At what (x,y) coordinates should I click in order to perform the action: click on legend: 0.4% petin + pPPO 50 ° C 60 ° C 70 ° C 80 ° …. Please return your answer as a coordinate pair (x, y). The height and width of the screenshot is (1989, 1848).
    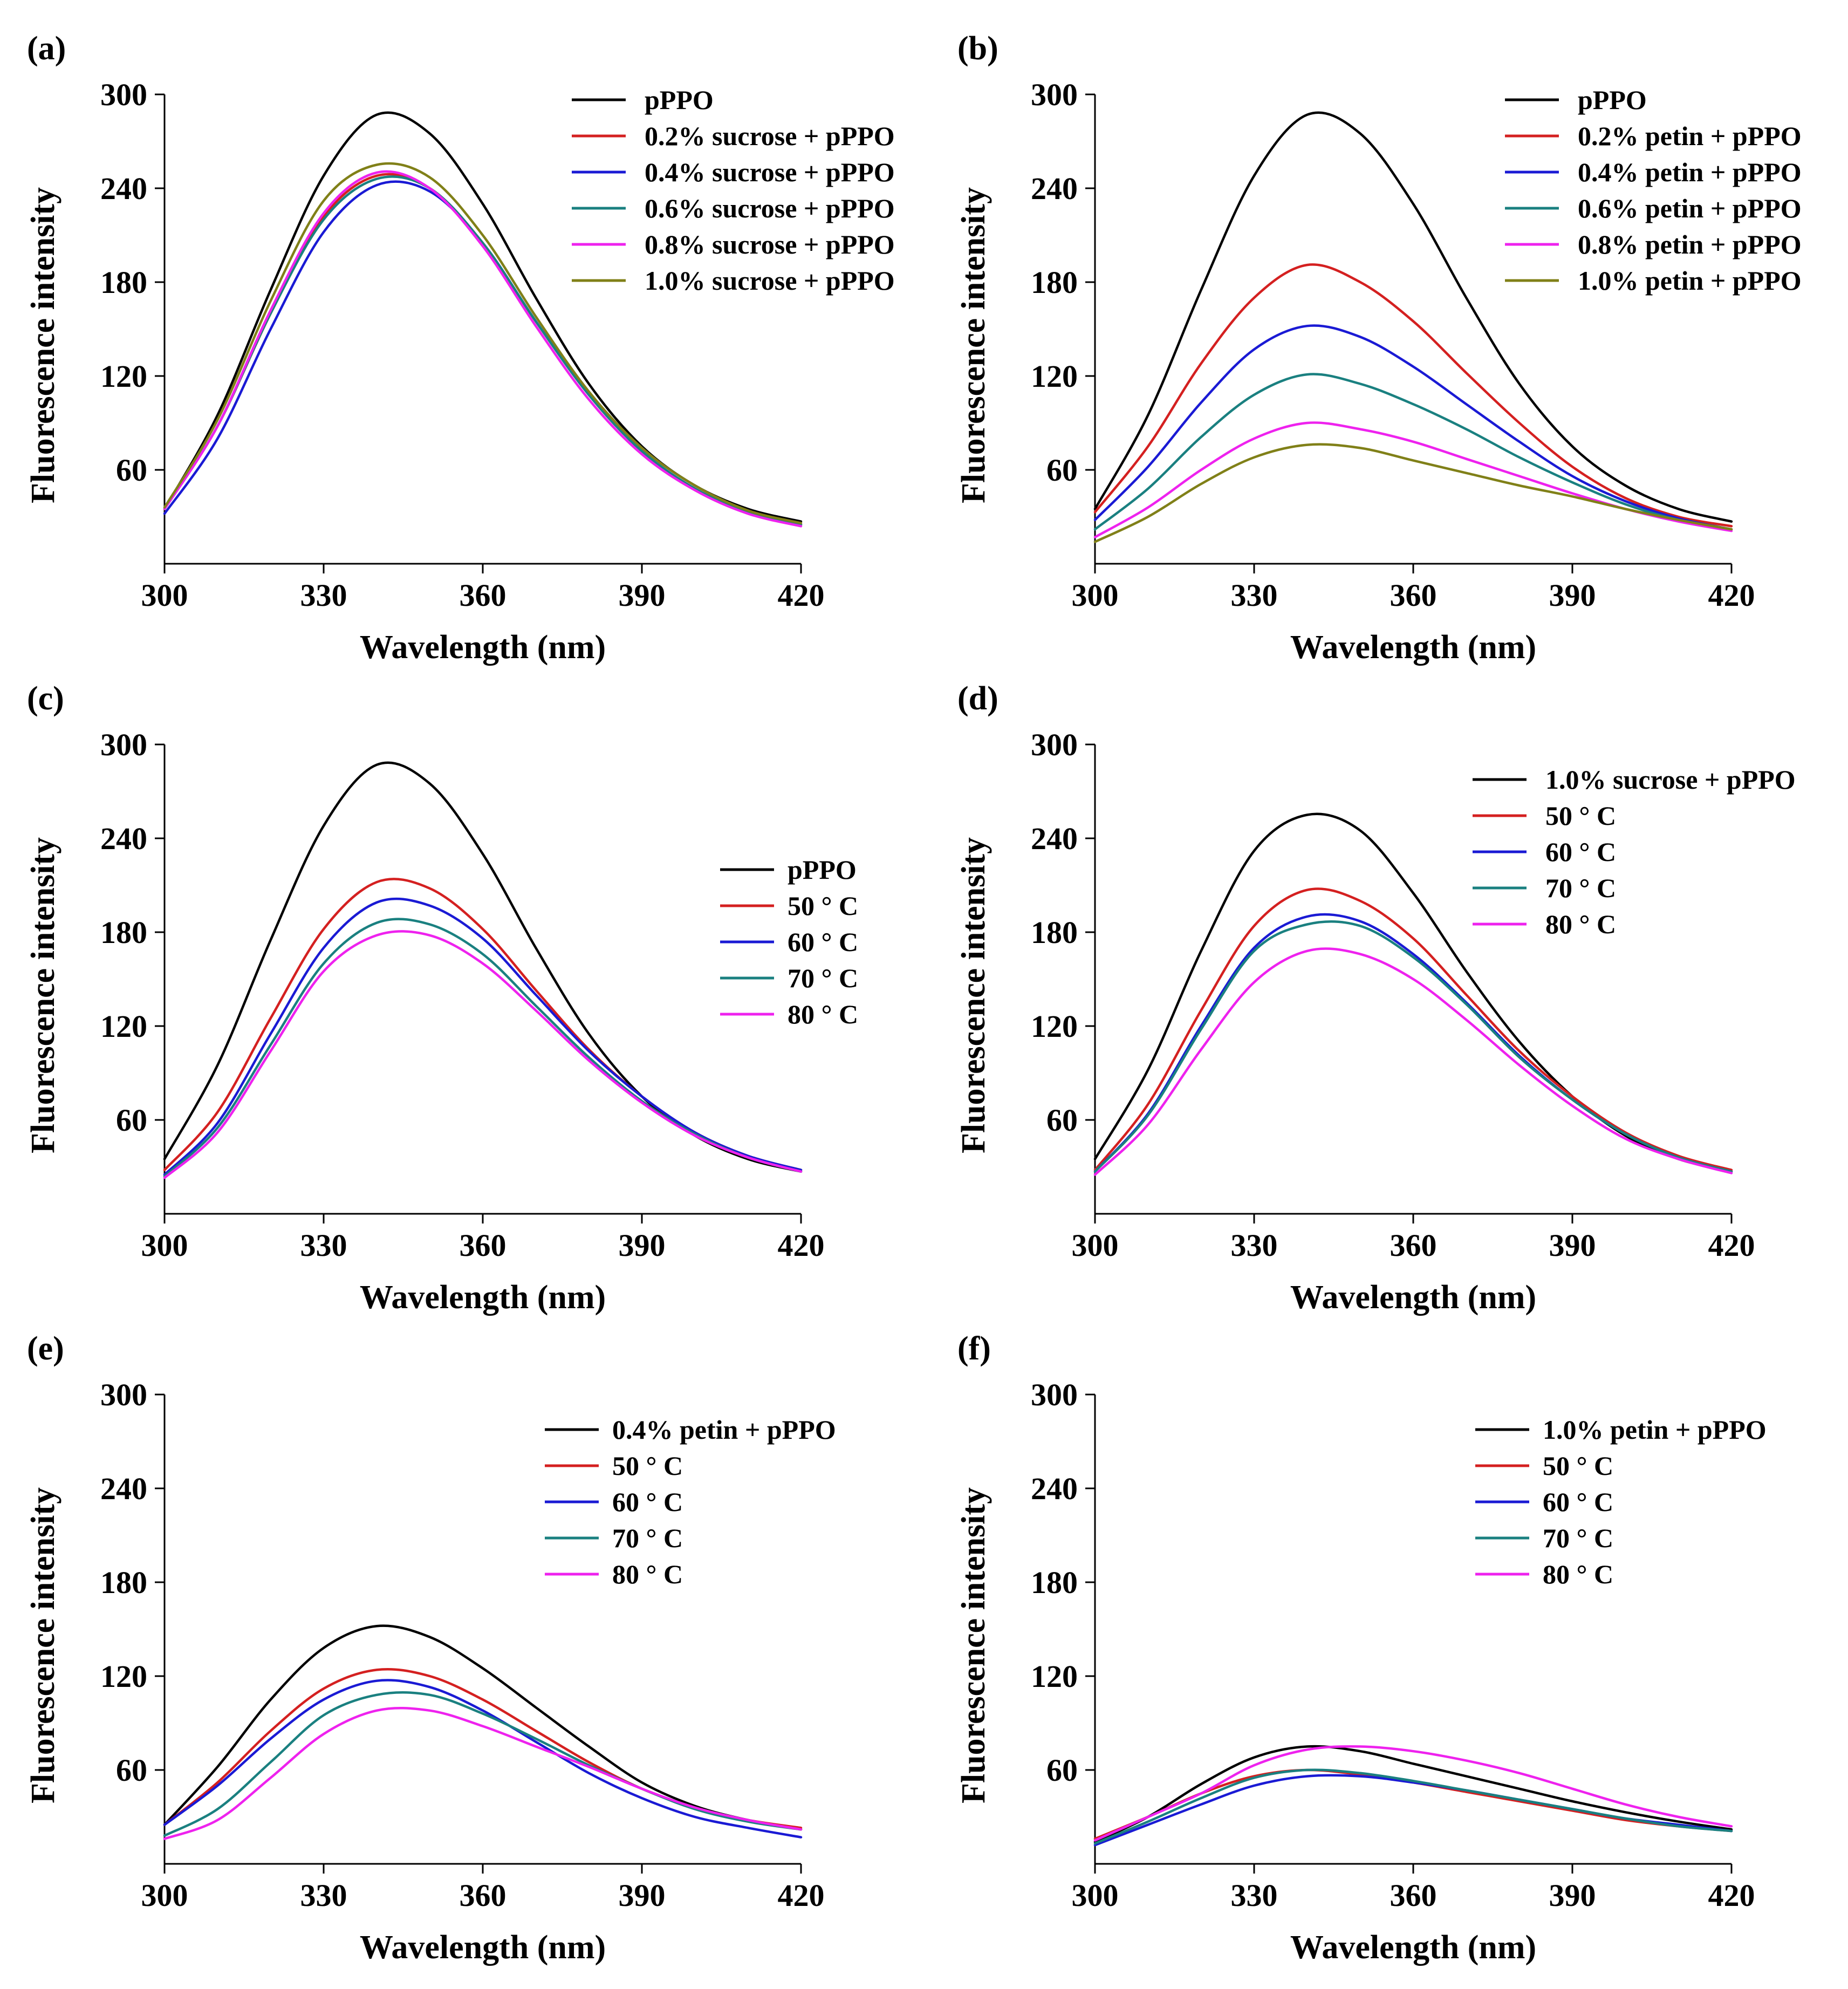
    Looking at the image, I should click on (690, 1502).